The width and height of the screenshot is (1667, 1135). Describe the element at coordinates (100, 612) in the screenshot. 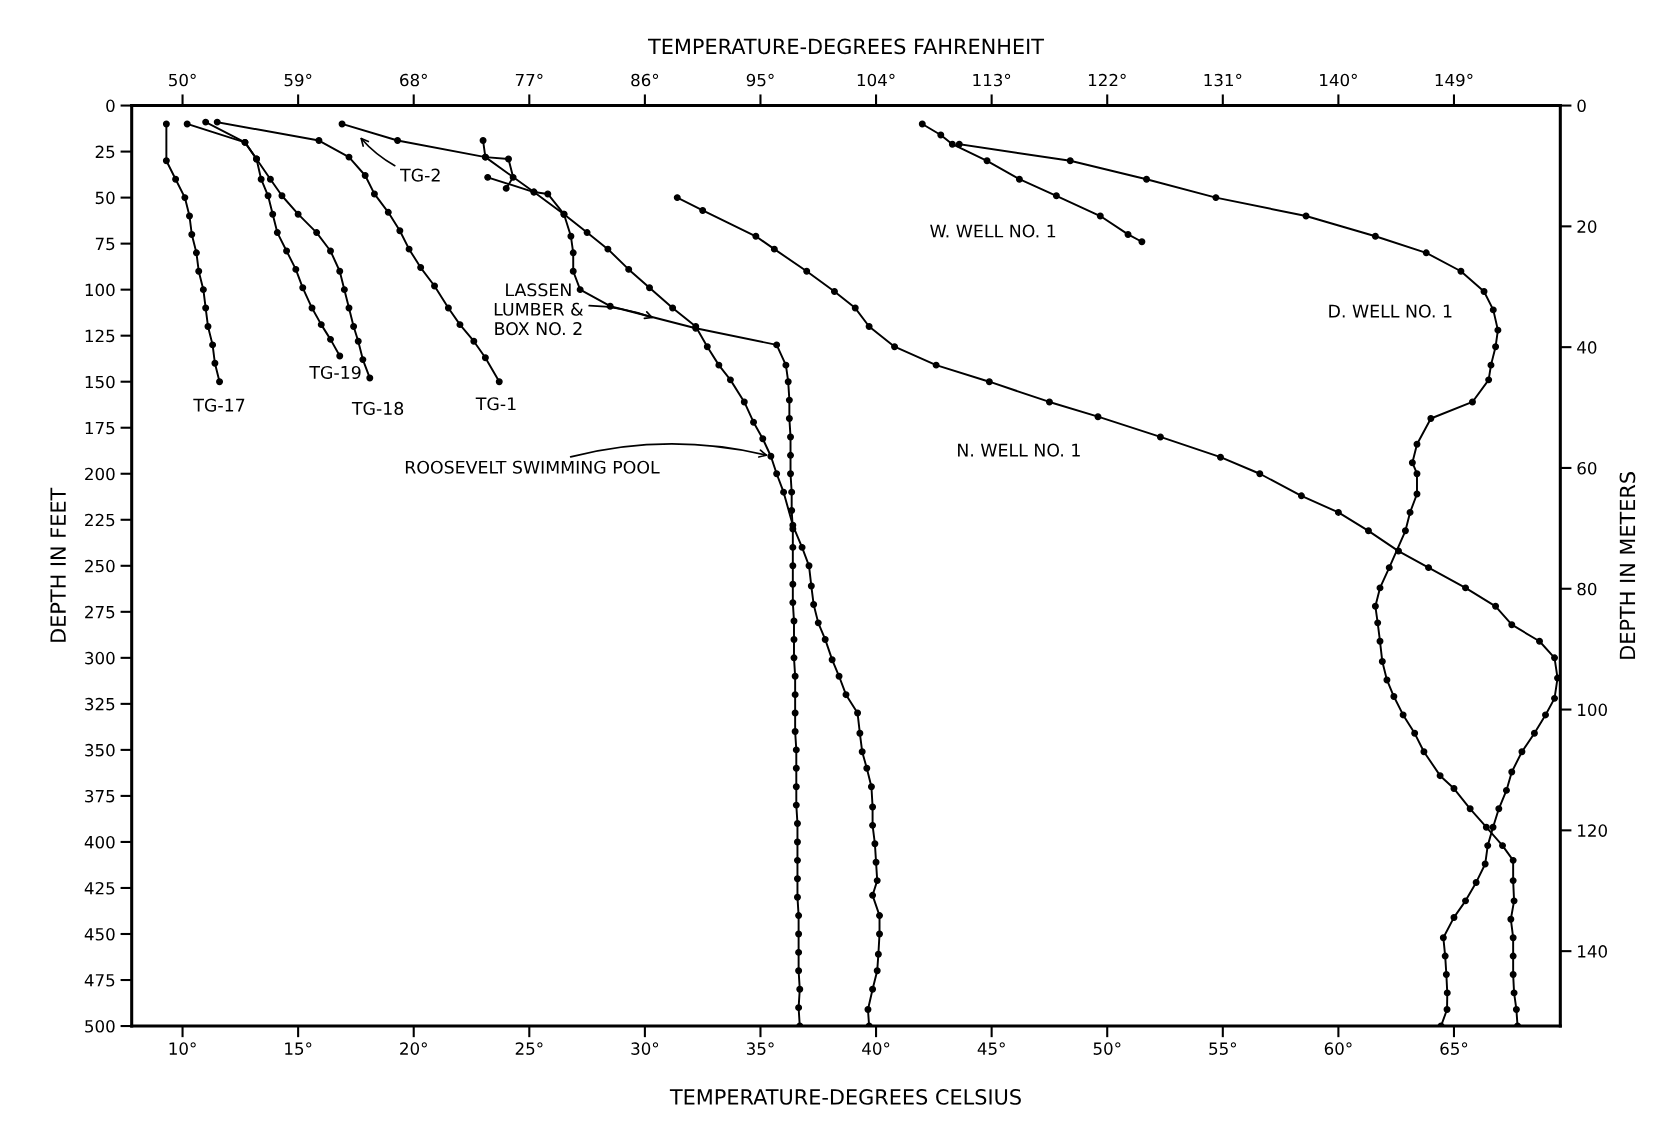

I see `y-tick-label: 275` at that location.